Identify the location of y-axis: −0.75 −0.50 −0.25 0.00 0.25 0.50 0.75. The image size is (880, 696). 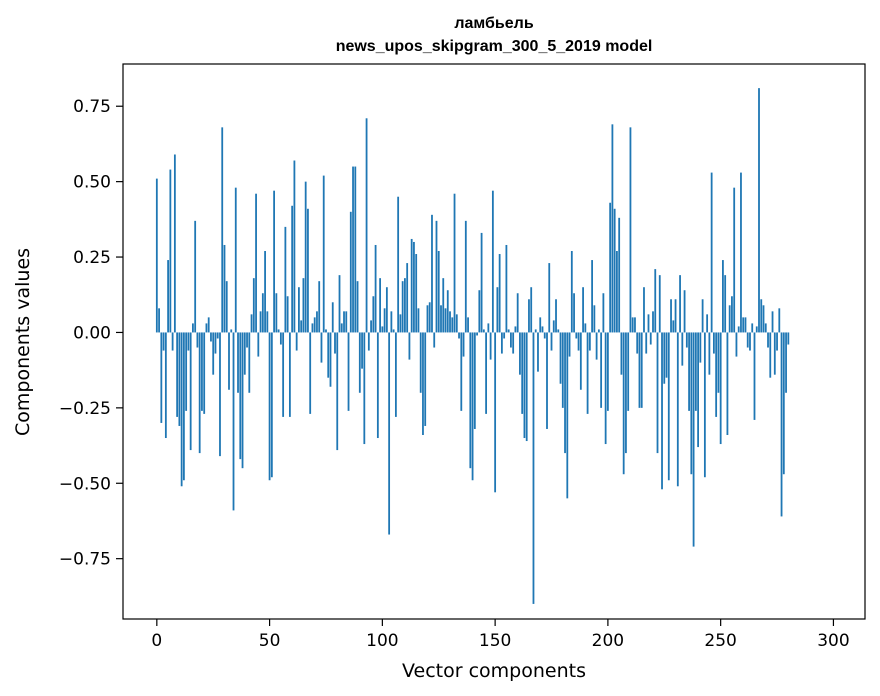
(91, 333).